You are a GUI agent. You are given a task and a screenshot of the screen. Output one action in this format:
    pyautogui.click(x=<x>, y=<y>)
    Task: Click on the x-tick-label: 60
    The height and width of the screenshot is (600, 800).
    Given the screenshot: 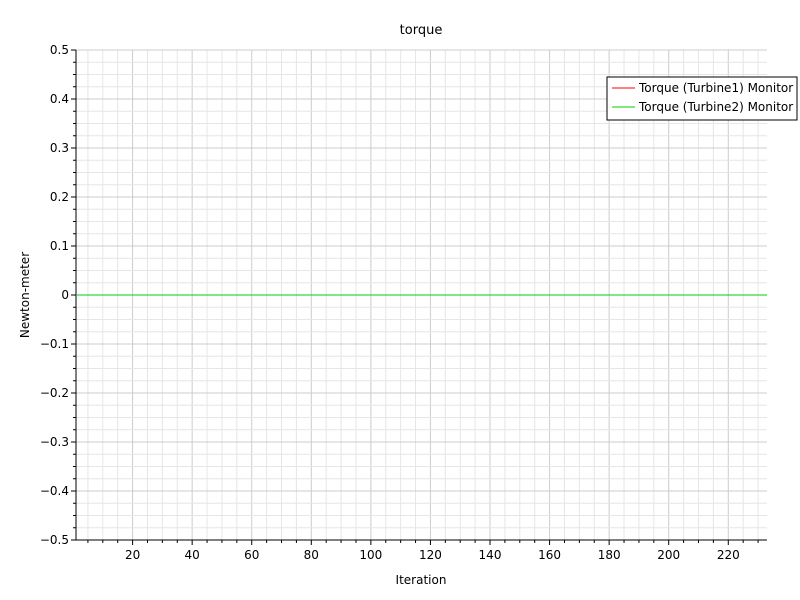 What is the action you would take?
    pyautogui.click(x=251, y=555)
    